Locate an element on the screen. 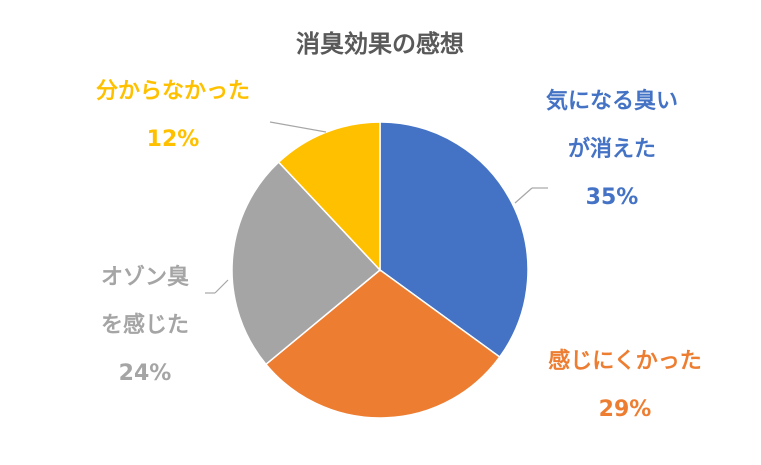 Image resolution: width=761 pixels, height=465 pixels. data-label: オゾン臭を感じた 24% is located at coordinates (145, 326).